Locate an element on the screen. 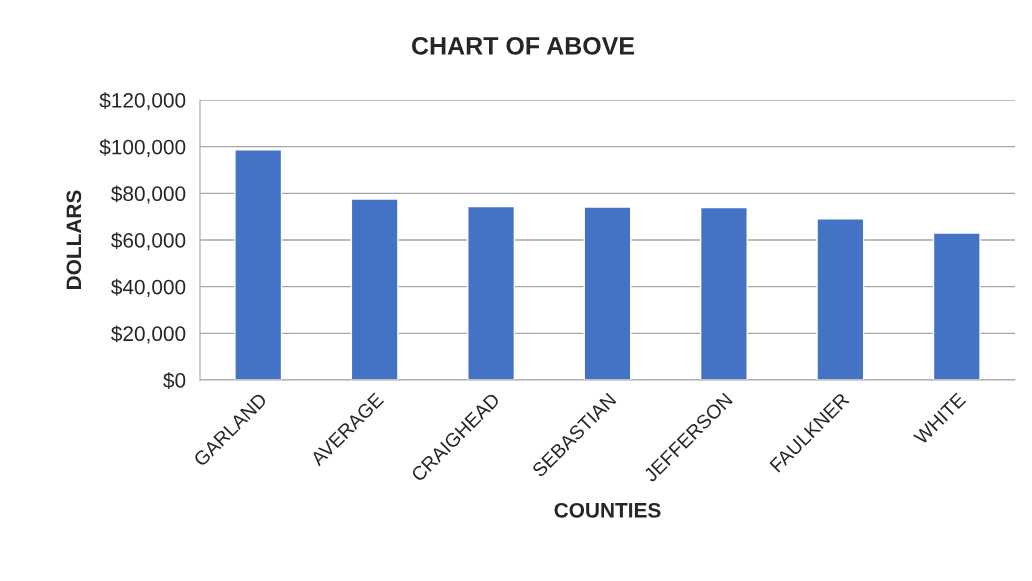  x-axis-title: COUNTIES is located at coordinates (607, 510).